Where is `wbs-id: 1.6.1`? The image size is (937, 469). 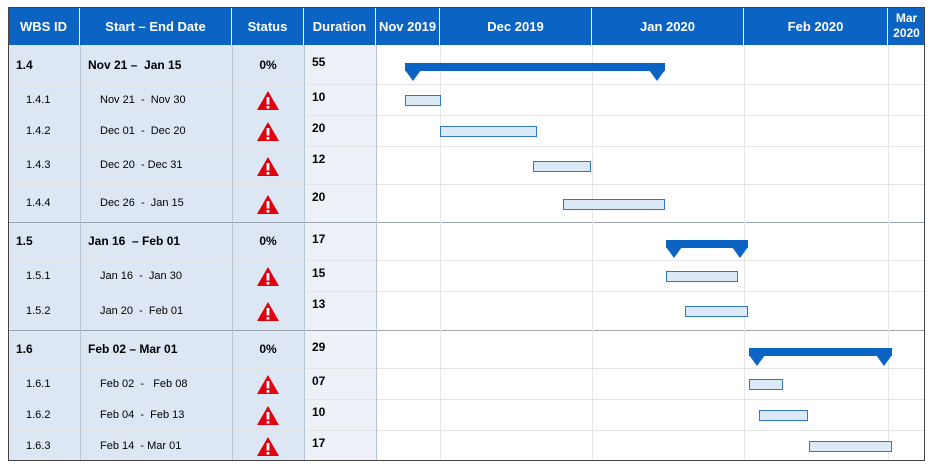
wbs-id: 1.6.1 is located at coordinates (38, 383).